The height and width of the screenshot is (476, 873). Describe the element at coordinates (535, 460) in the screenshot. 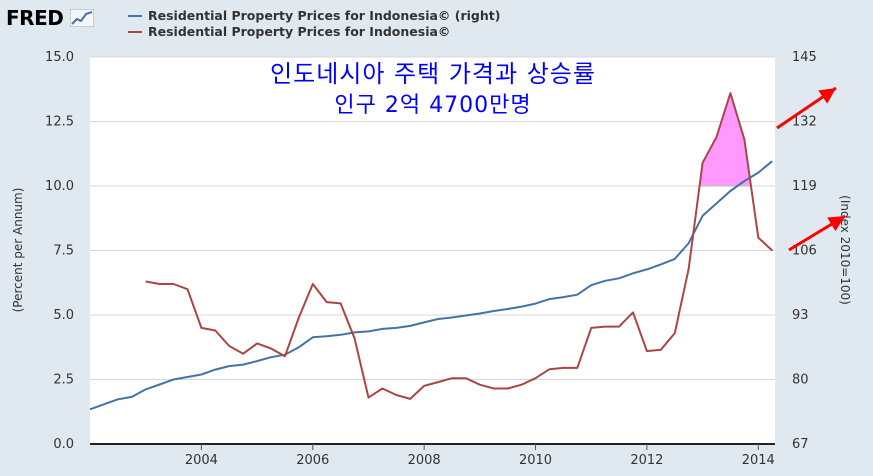

I see `x-tick-label: 2010` at that location.